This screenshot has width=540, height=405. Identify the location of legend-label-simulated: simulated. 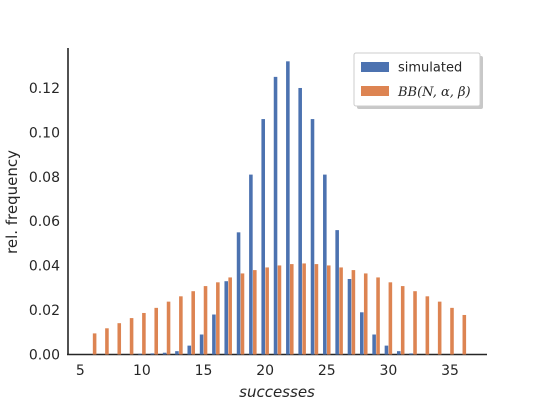
(430, 68).